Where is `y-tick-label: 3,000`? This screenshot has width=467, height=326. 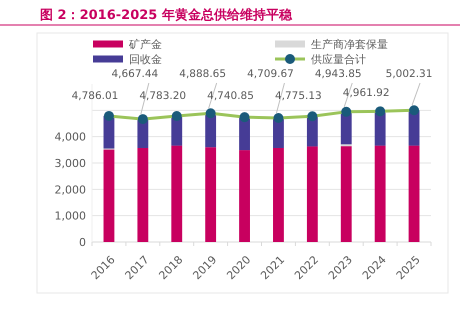
y-tick-label: 3,000 is located at coordinates (70, 163).